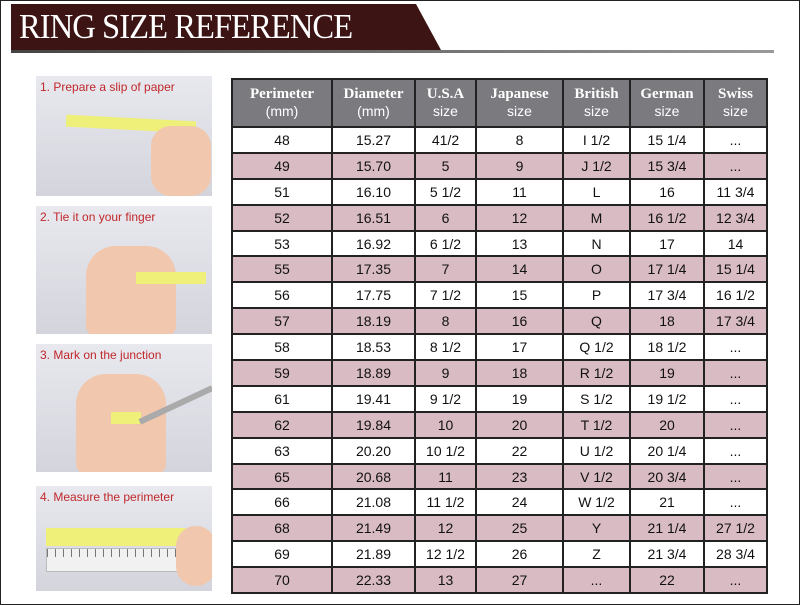 This screenshot has width=800, height=605. Describe the element at coordinates (392, 51) in the screenshot. I see `divider` at that location.